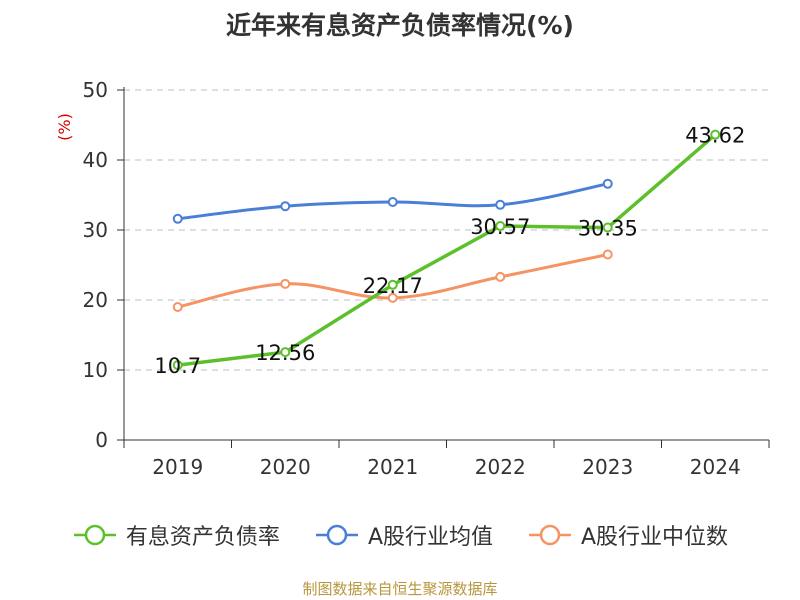 The height and width of the screenshot is (600, 800). I want to click on data-label: 22.17, so click(393, 286).